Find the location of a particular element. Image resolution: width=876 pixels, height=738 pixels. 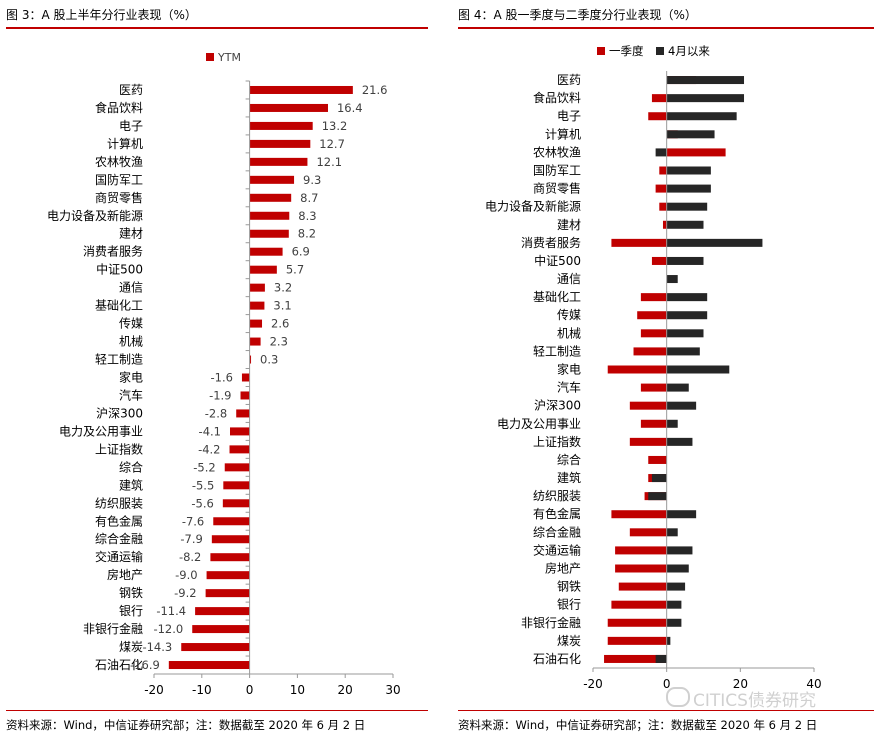

category-label: 电力设备及新能源 is located at coordinates (95, 215).